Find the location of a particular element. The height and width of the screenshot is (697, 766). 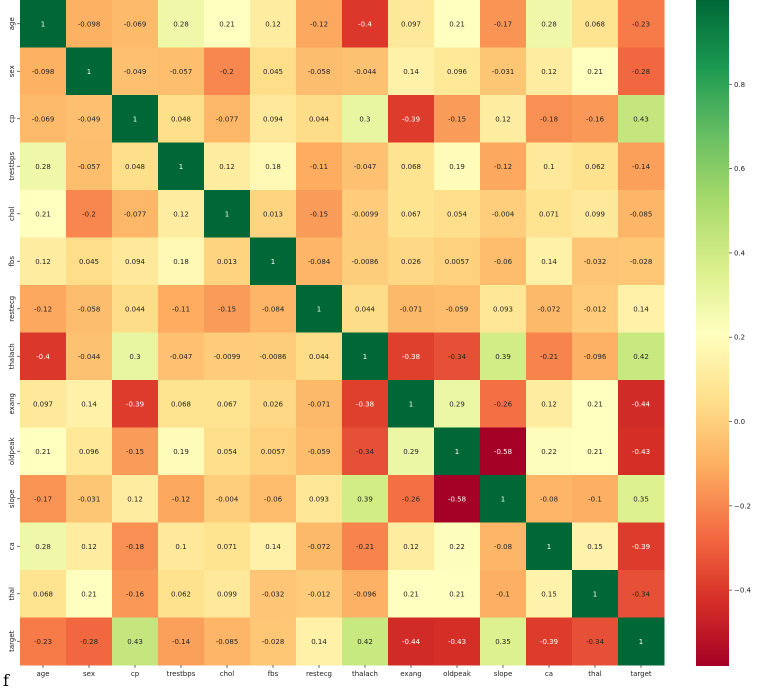

cell-value-label: -0.58 is located at coordinates (457, 499).